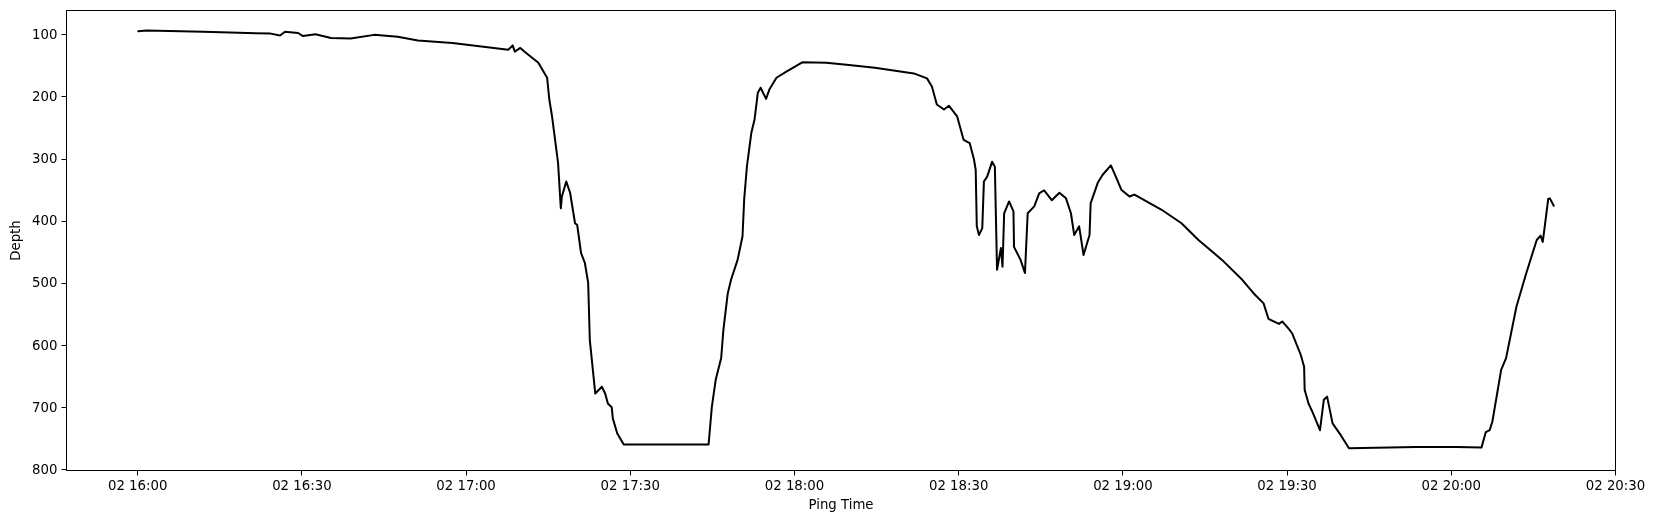  What do you see at coordinates (16, 240) in the screenshot?
I see `y-axis-title: Depth` at bounding box center [16, 240].